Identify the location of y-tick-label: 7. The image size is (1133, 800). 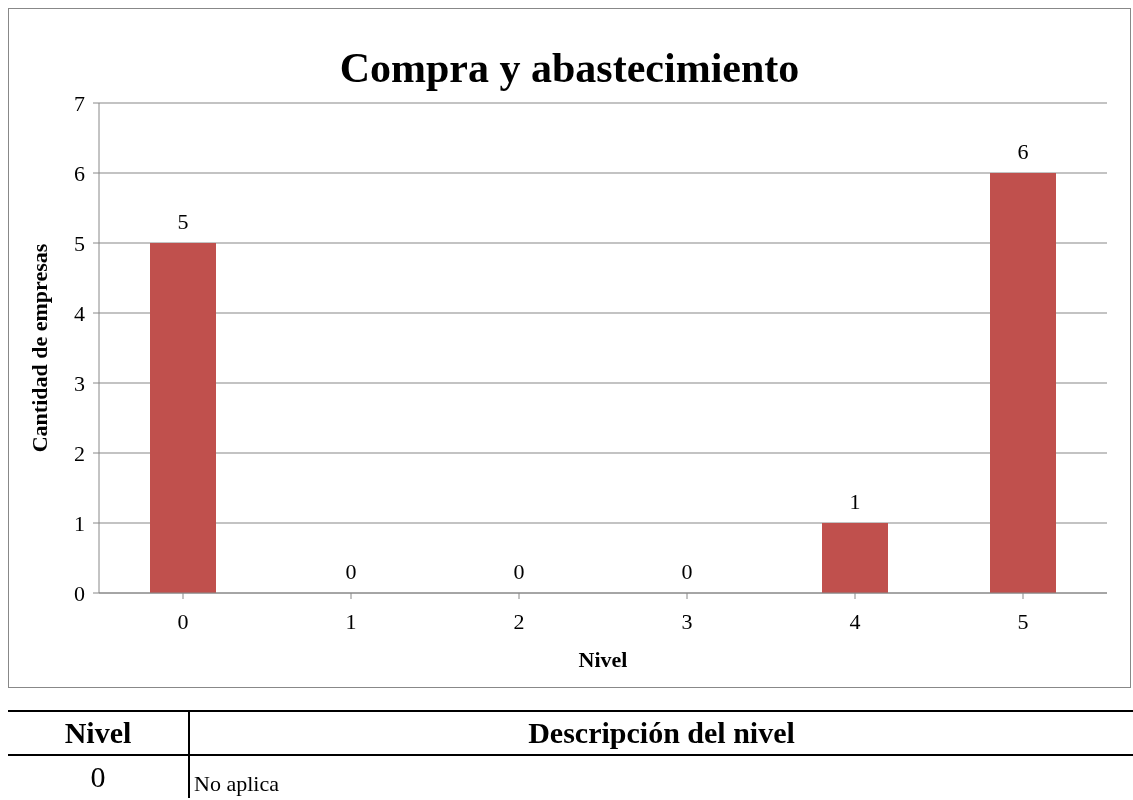
(79, 103).